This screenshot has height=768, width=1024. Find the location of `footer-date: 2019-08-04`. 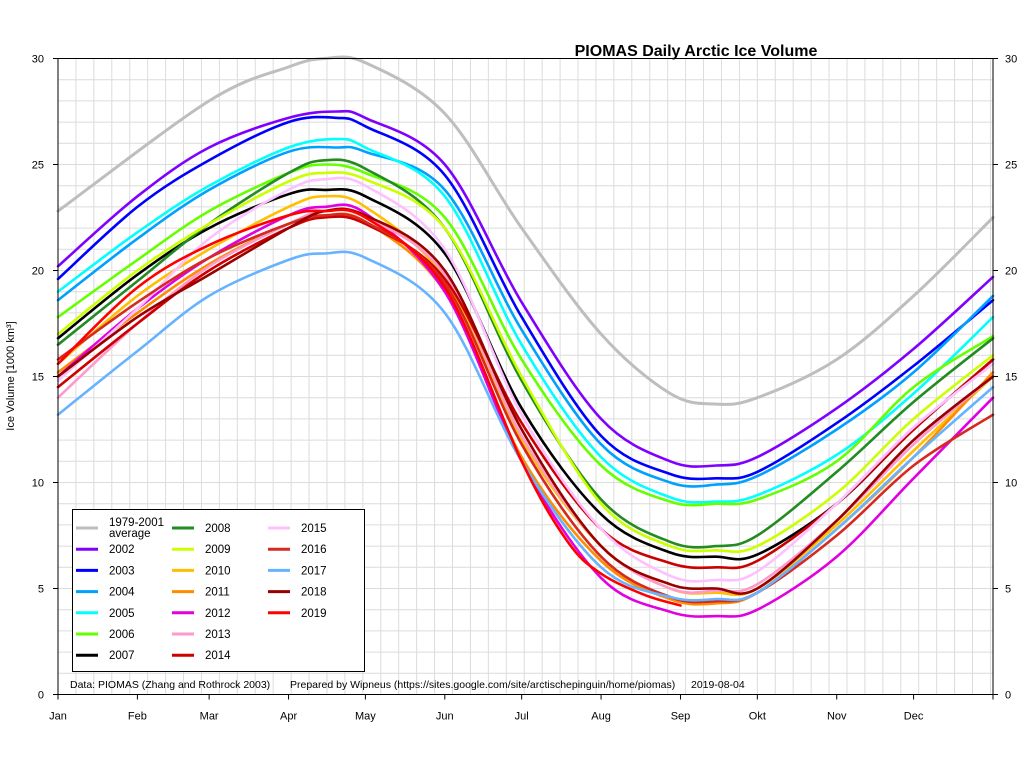

footer-date: 2019-08-04 is located at coordinates (718, 685).